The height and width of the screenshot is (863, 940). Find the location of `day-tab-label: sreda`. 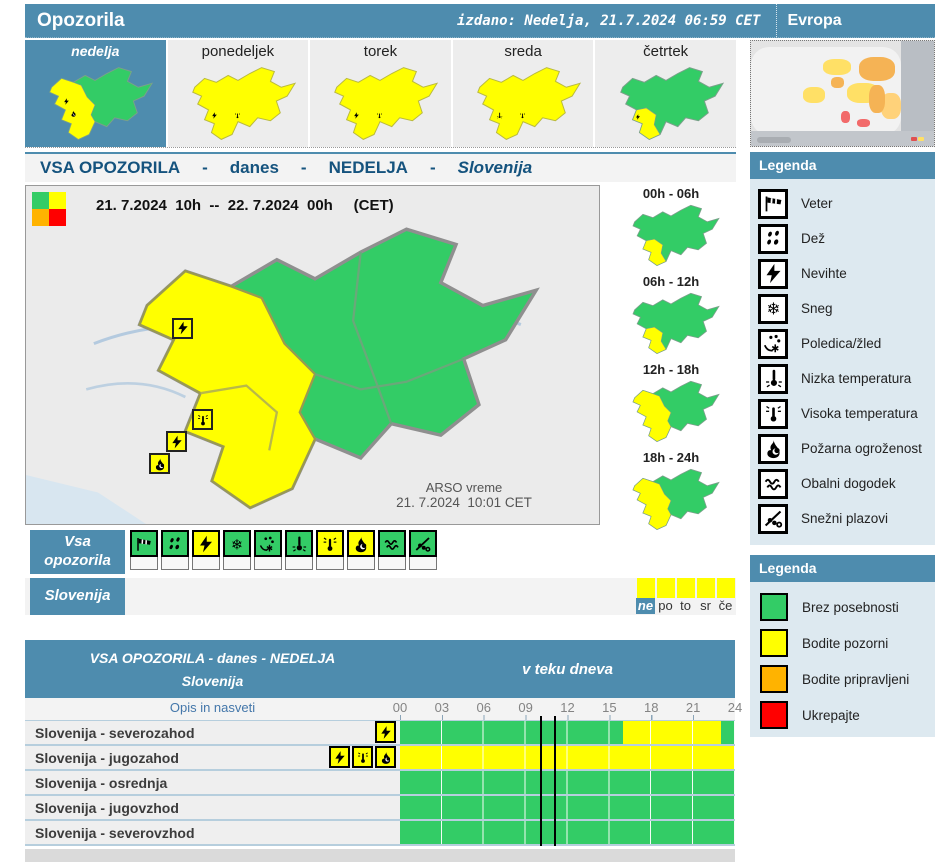

day-tab-label: sreda is located at coordinates (523, 51).